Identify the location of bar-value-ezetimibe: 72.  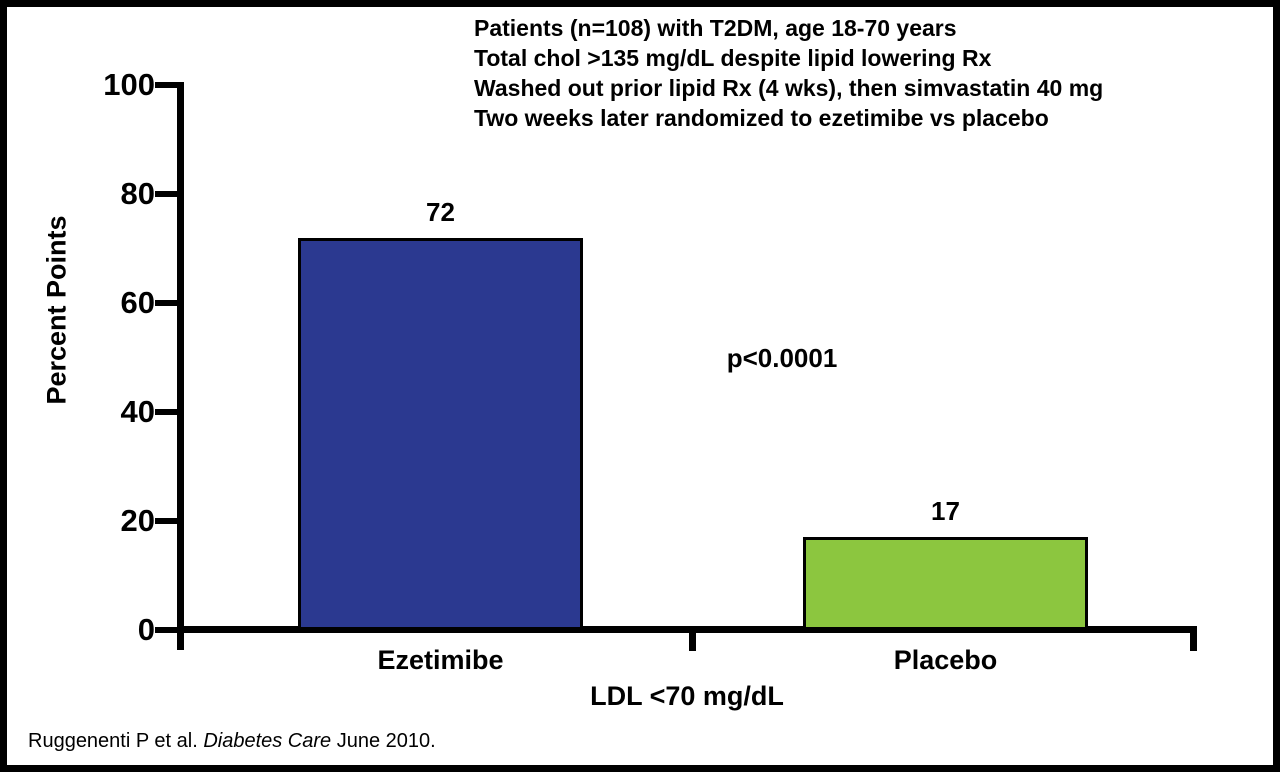
(440, 211).